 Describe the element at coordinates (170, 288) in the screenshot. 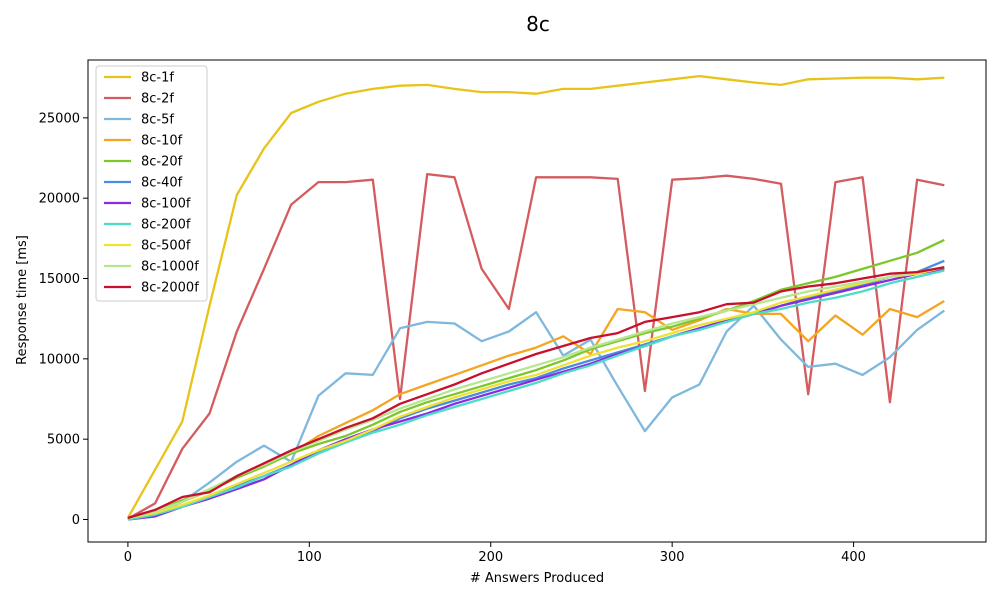

I see `legend-label: 8c-2000f` at that location.